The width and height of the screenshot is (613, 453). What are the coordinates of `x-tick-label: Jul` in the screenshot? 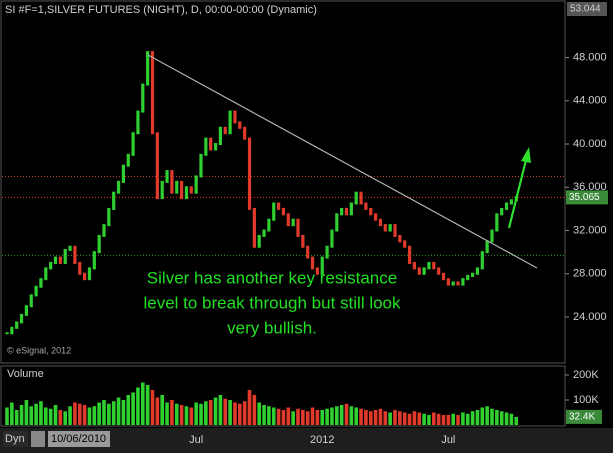 It's located at (448, 440).